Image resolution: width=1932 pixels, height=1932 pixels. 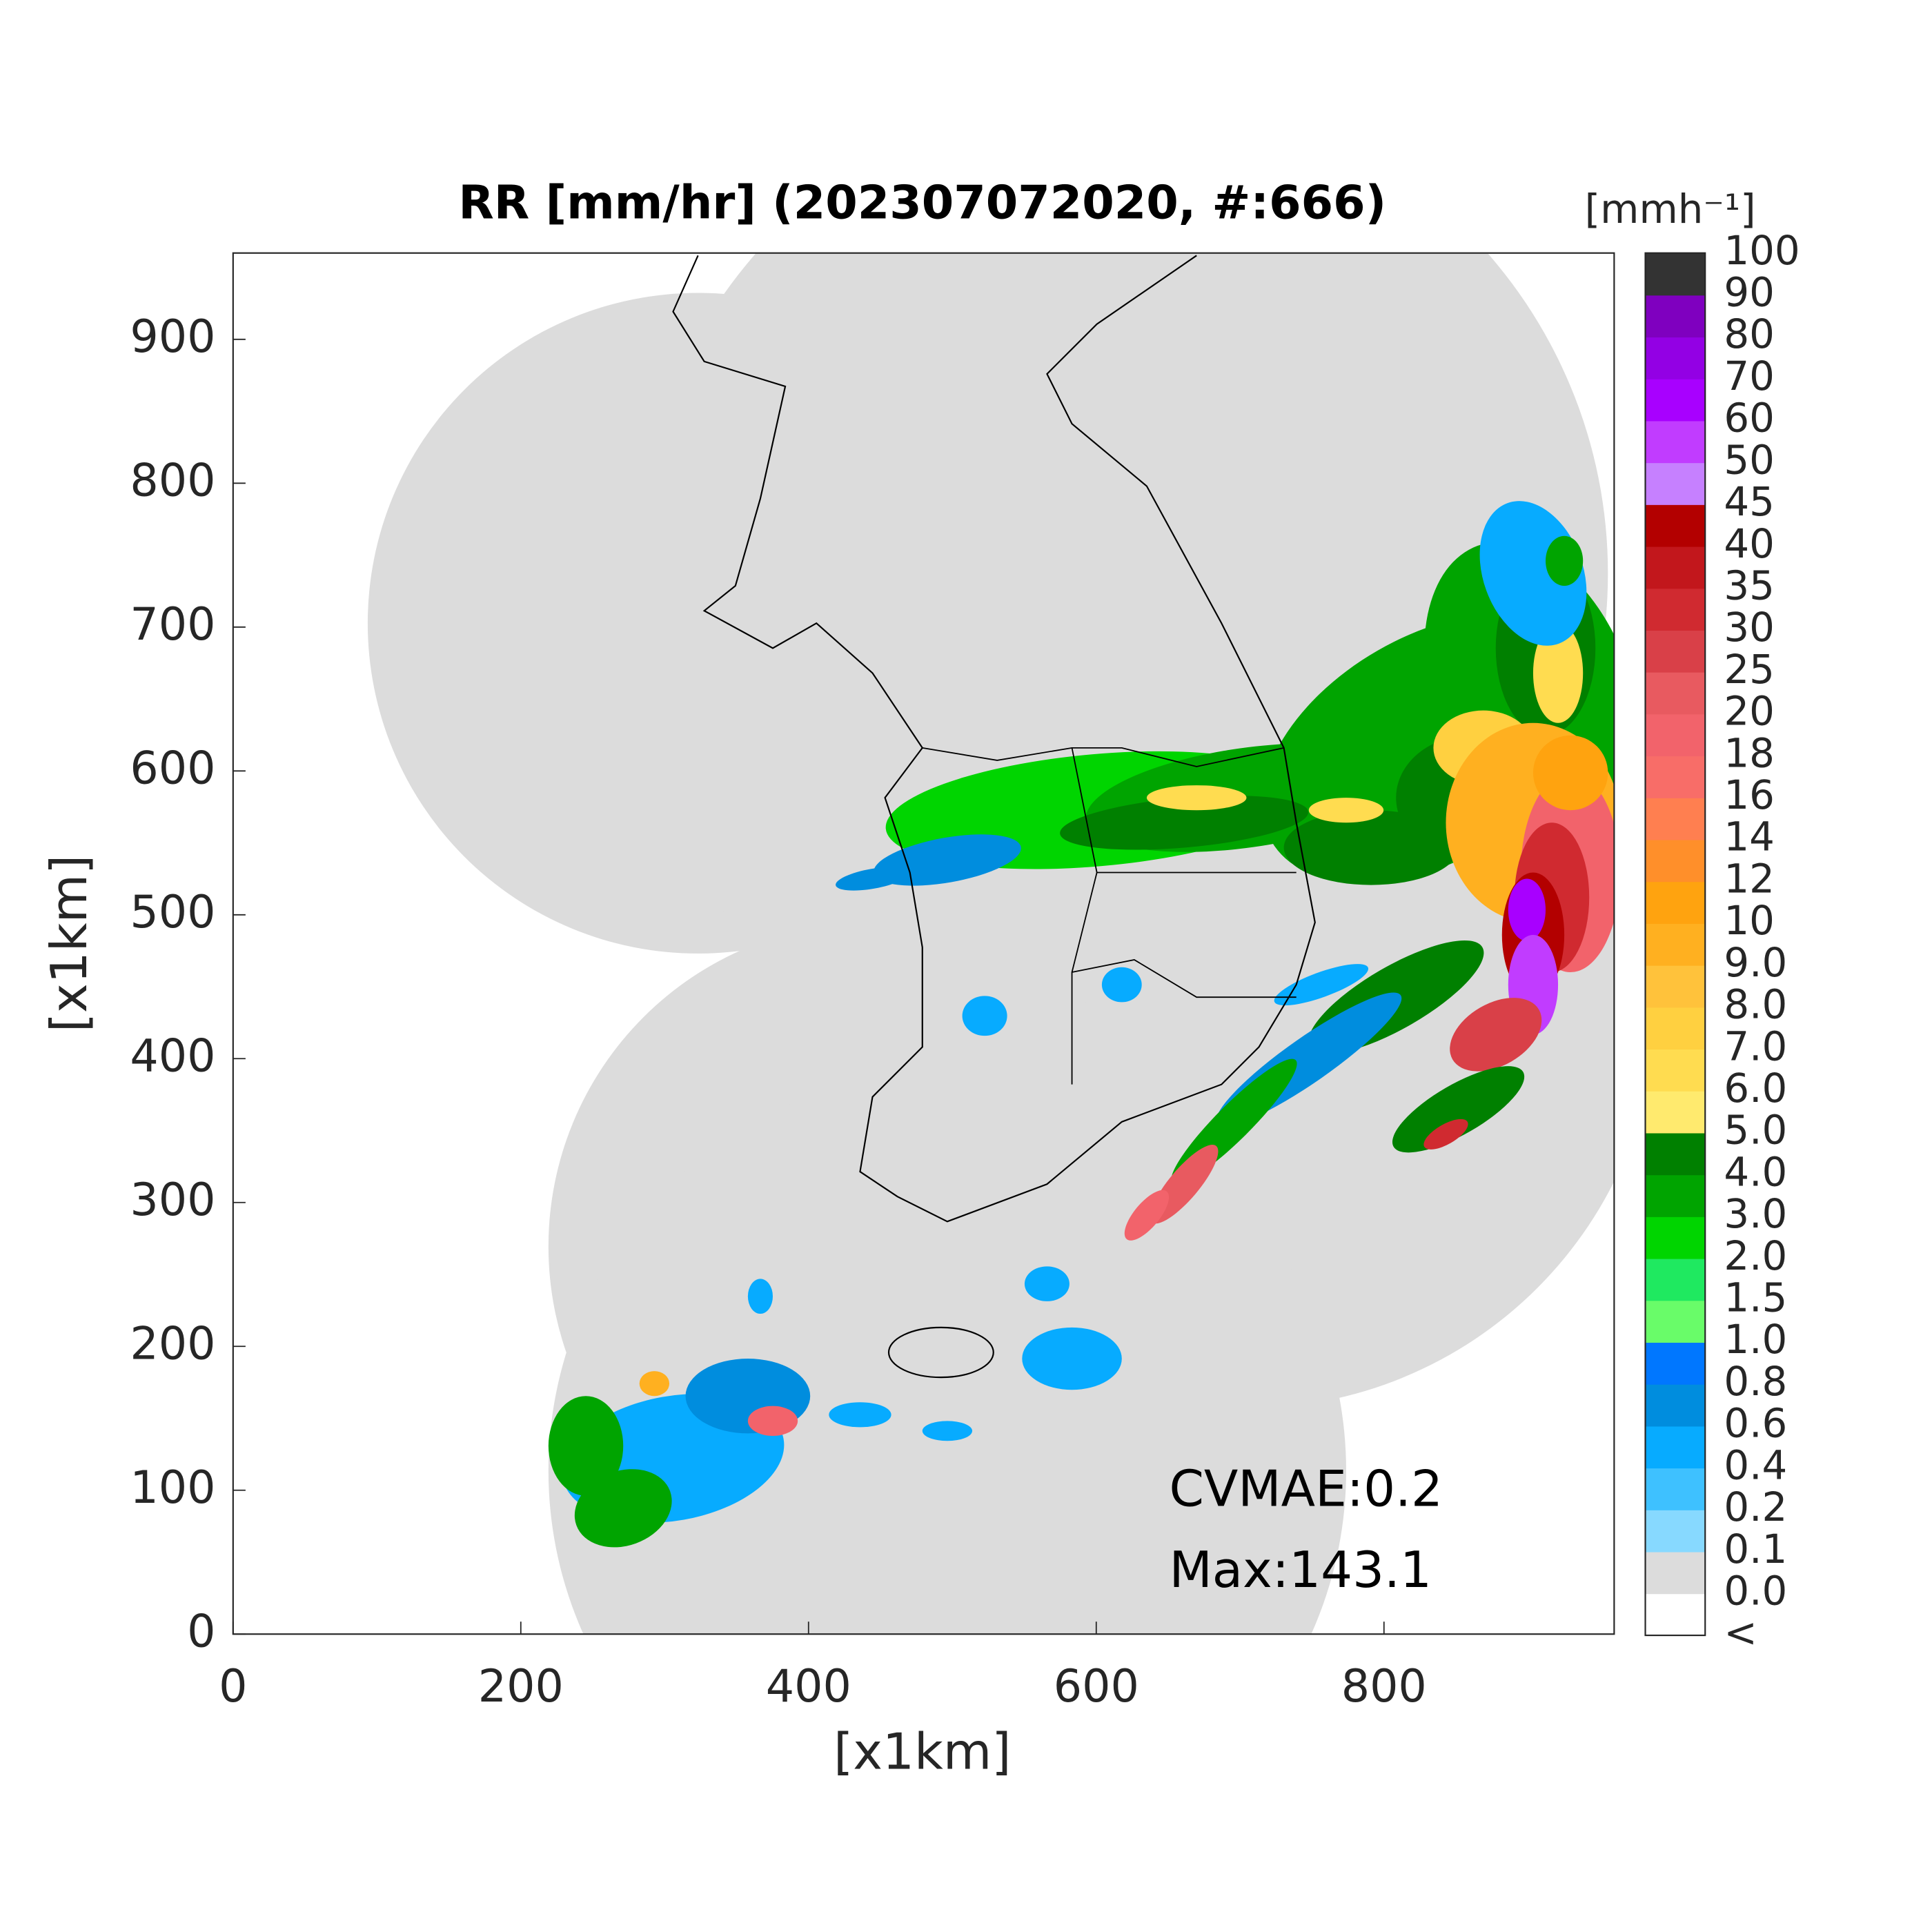 What do you see at coordinates (1755, 1004) in the screenshot?
I see `colorbar-label: 8.0` at bounding box center [1755, 1004].